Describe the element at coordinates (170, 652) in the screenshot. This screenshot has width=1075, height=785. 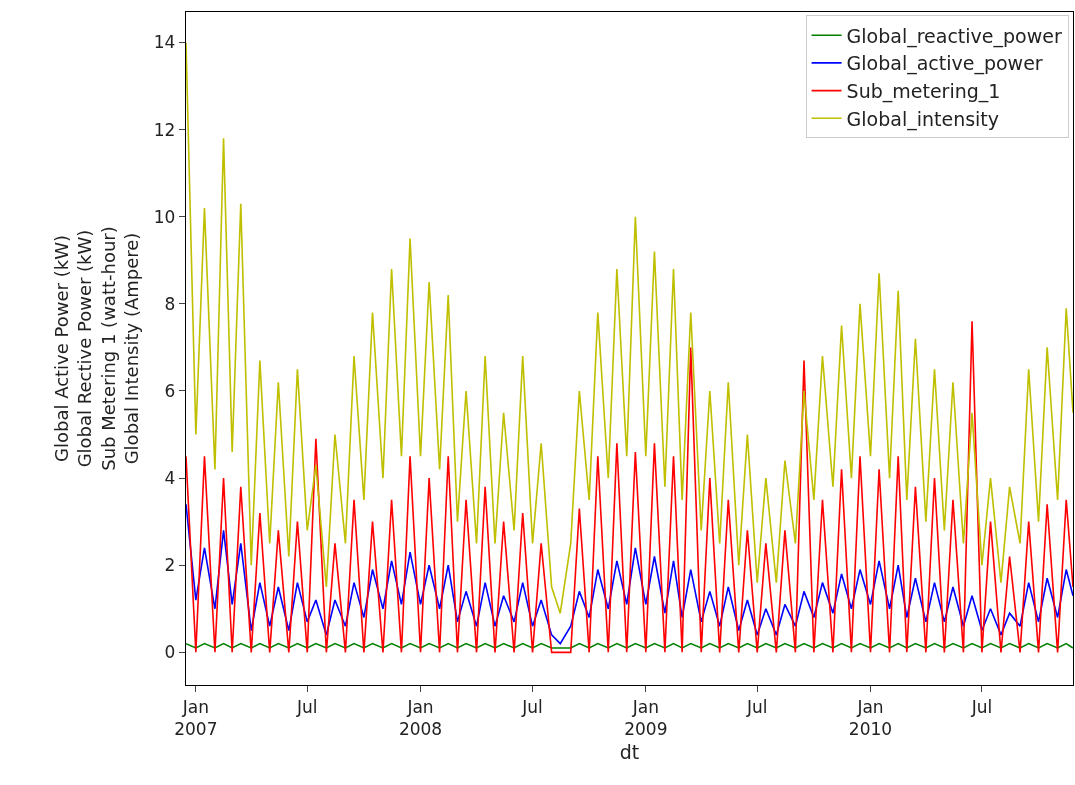
I see `y-tick-label: 0` at that location.